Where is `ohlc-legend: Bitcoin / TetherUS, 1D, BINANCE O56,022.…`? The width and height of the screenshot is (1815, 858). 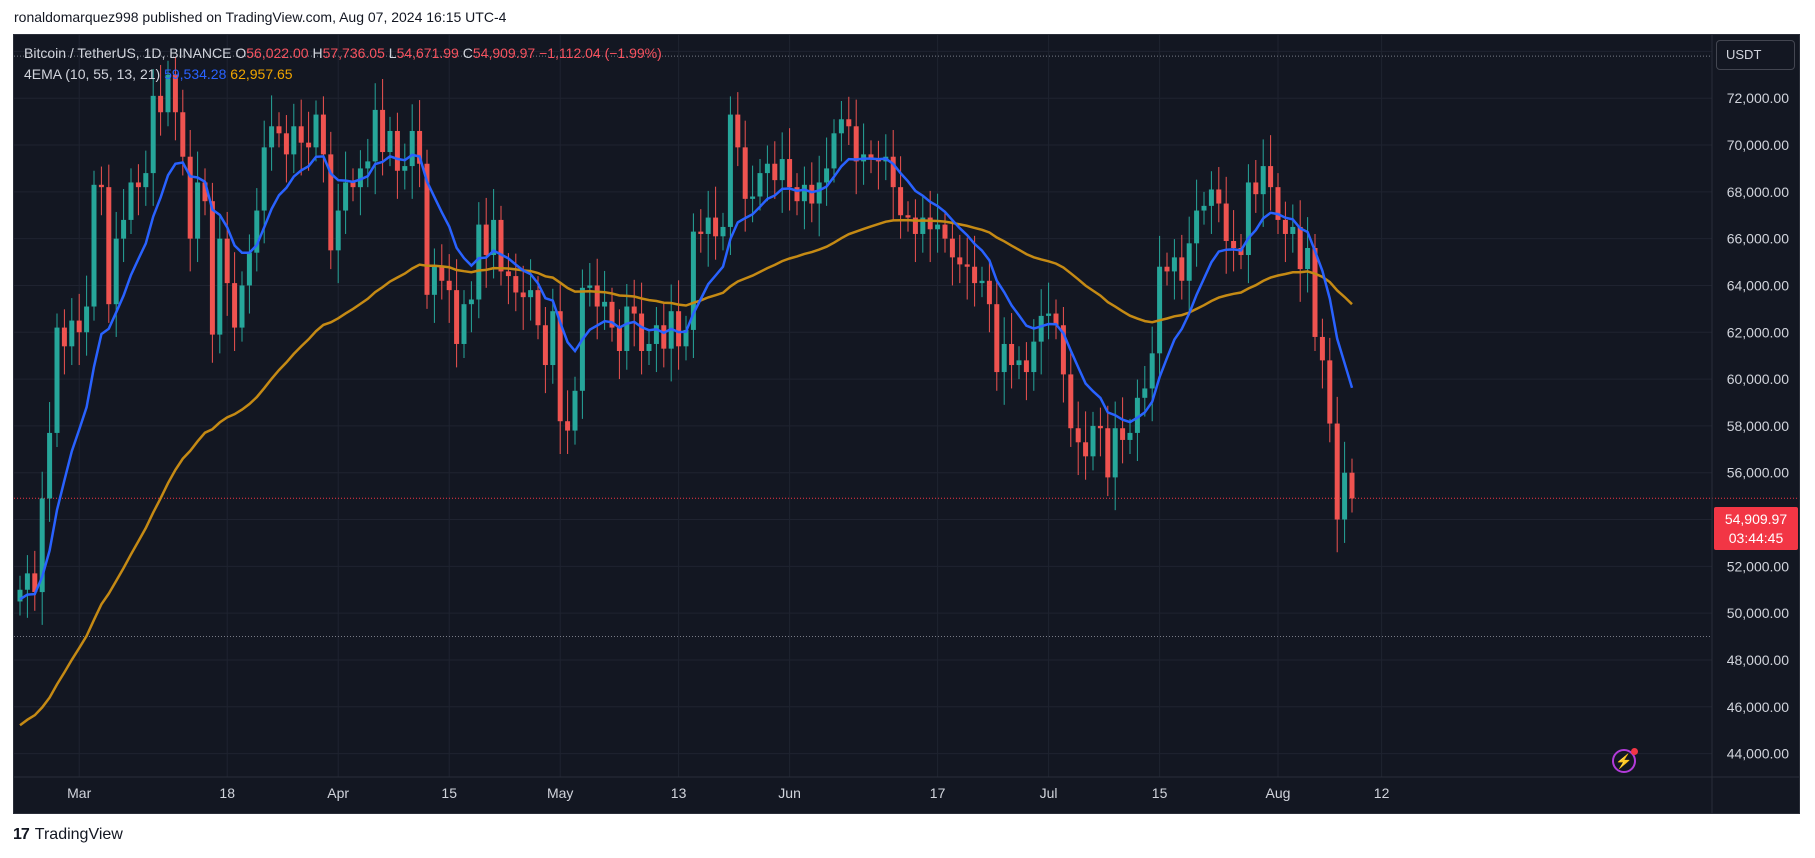
ohlc-legend: Bitcoin / TetherUS, 1D, BINANCE O56,022.… is located at coordinates (343, 53).